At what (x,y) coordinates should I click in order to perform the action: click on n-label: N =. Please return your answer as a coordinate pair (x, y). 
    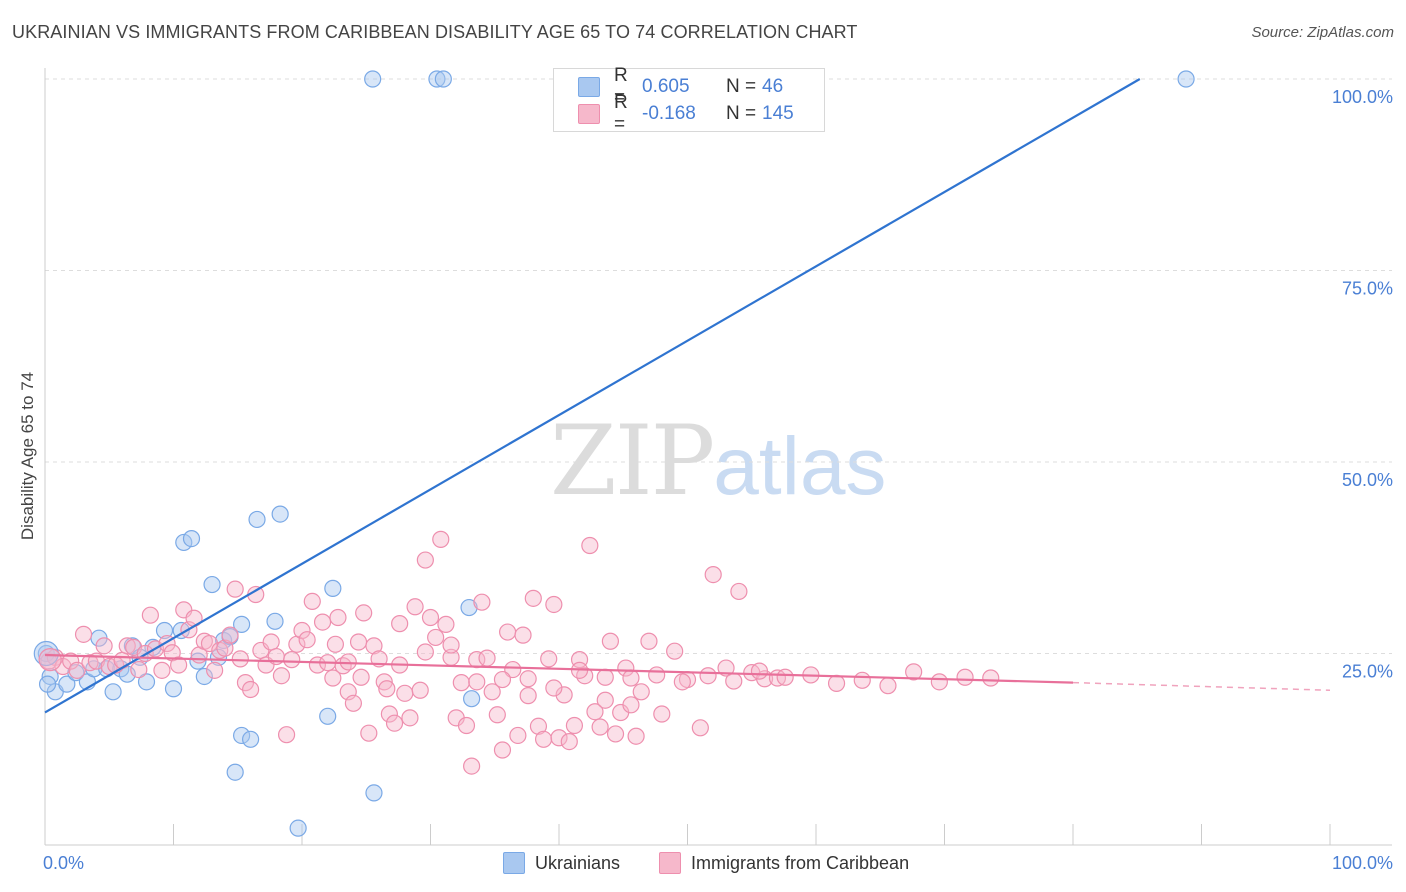
    Looking at the image, I should click on (741, 86).